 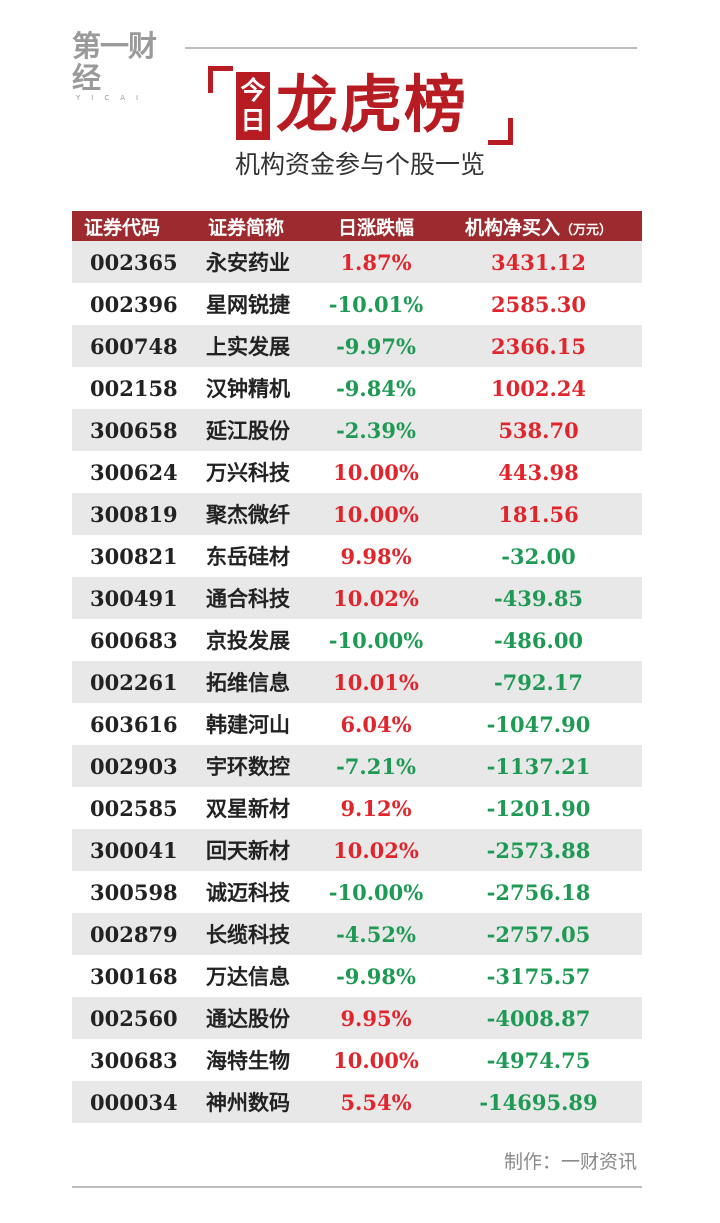 I want to click on cell-net-buy: 2366.15, so click(x=538, y=346).